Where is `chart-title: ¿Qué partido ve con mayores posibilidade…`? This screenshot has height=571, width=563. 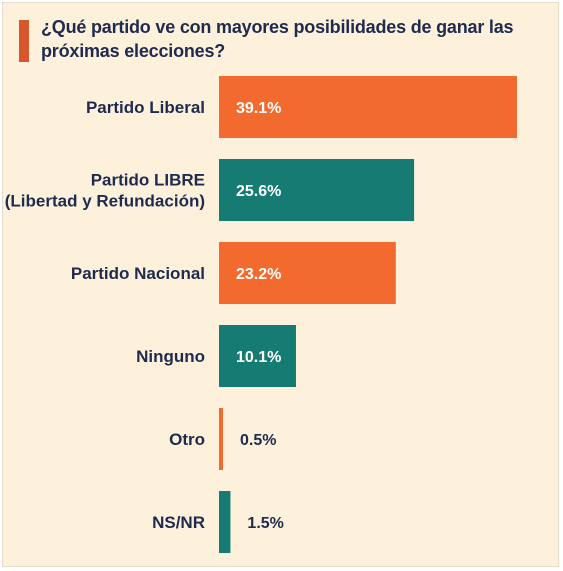 chart-title: ¿Qué partido ve con mayores posibilidade… is located at coordinates (277, 39).